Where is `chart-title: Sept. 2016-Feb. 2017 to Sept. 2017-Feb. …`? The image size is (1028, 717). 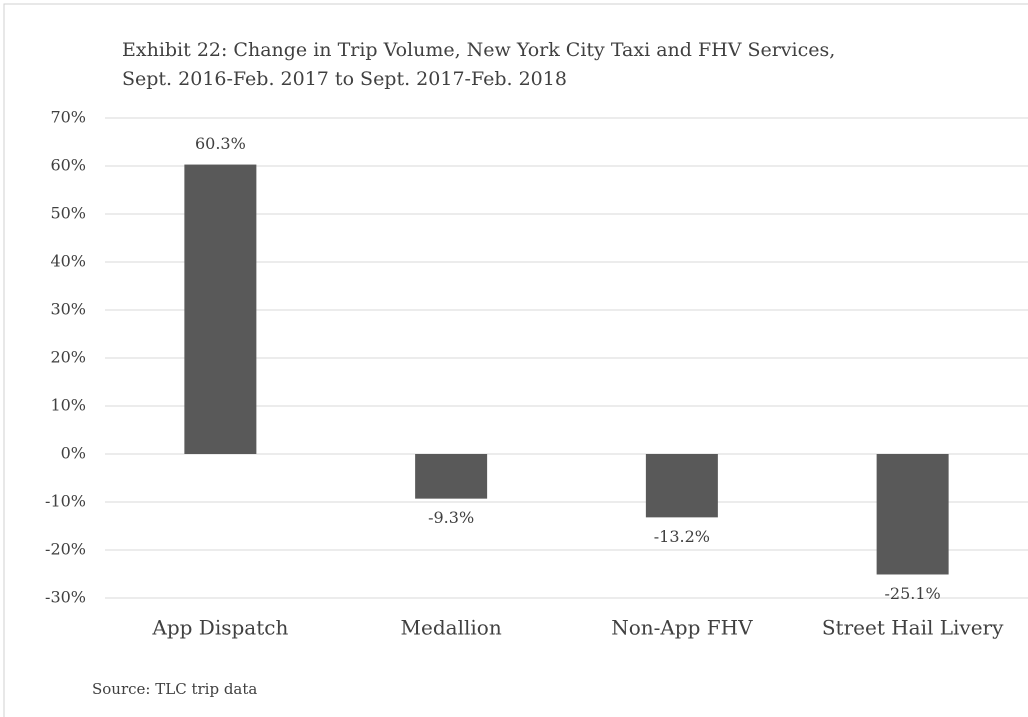 chart-title: Sept. 2016-Feb. 2017 to Sept. 2017-Feb. … is located at coordinates (344, 79).